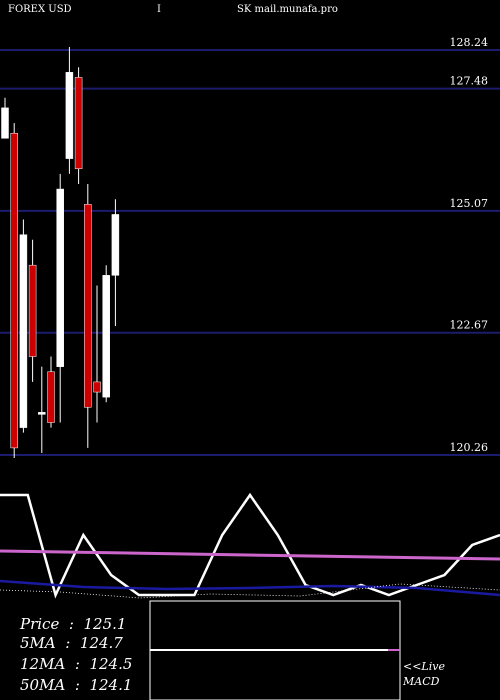  What do you see at coordinates (38, 643) in the screenshot?
I see `stat-5ma-label: 5MA` at bounding box center [38, 643].